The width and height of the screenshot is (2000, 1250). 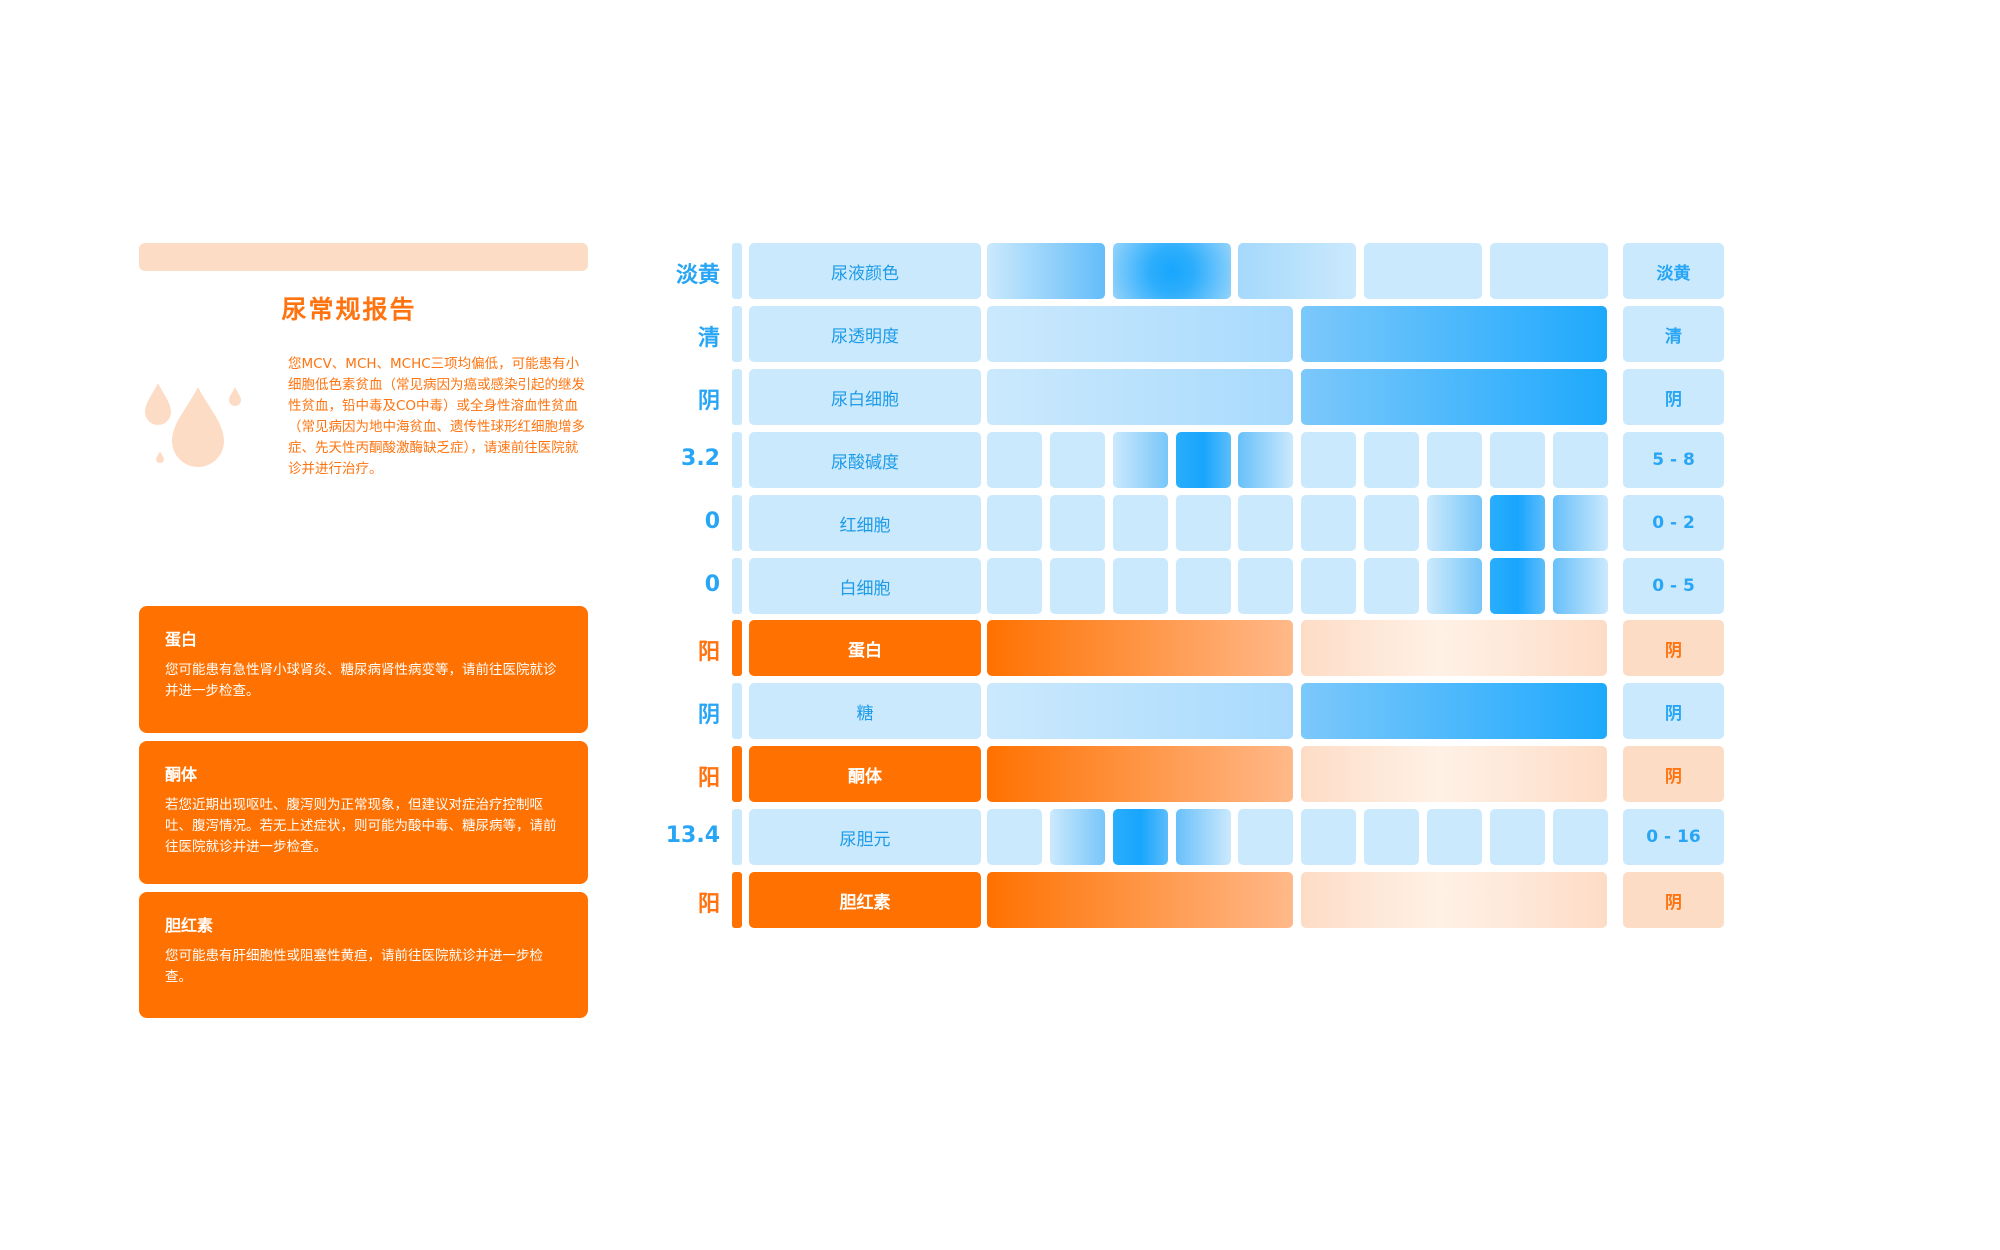 I want to click on test-name: 白细胞, so click(x=865, y=586).